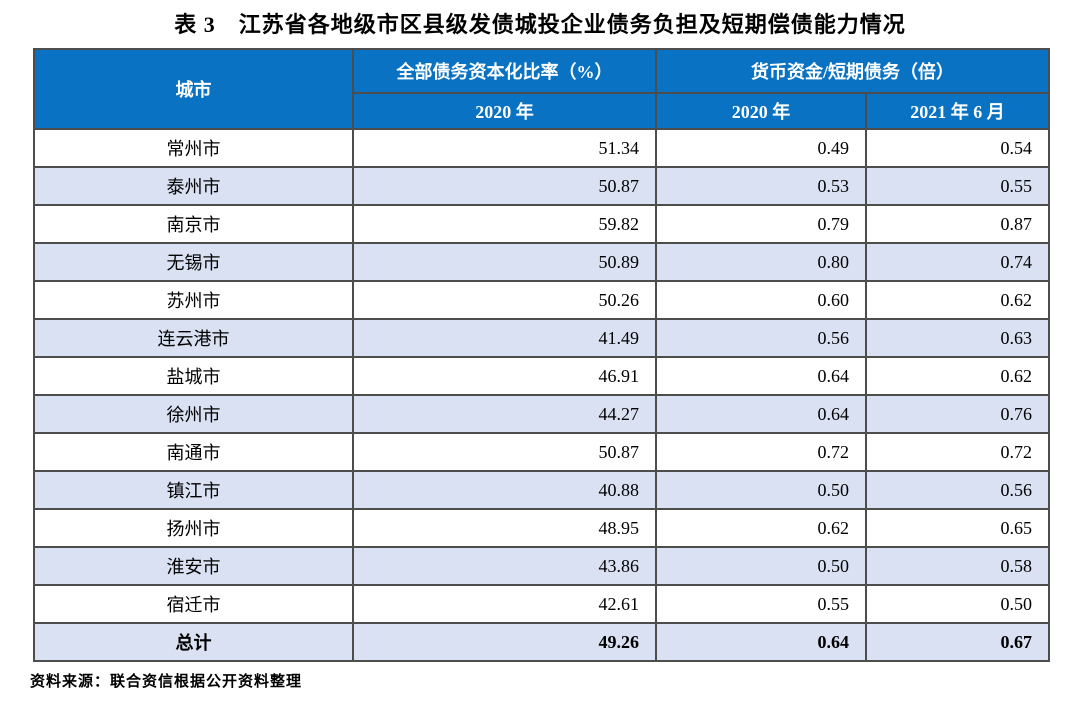 The width and height of the screenshot is (1080, 701). What do you see at coordinates (957, 186) in the screenshot?
I see `cash-2021-cell: 0.55` at bounding box center [957, 186].